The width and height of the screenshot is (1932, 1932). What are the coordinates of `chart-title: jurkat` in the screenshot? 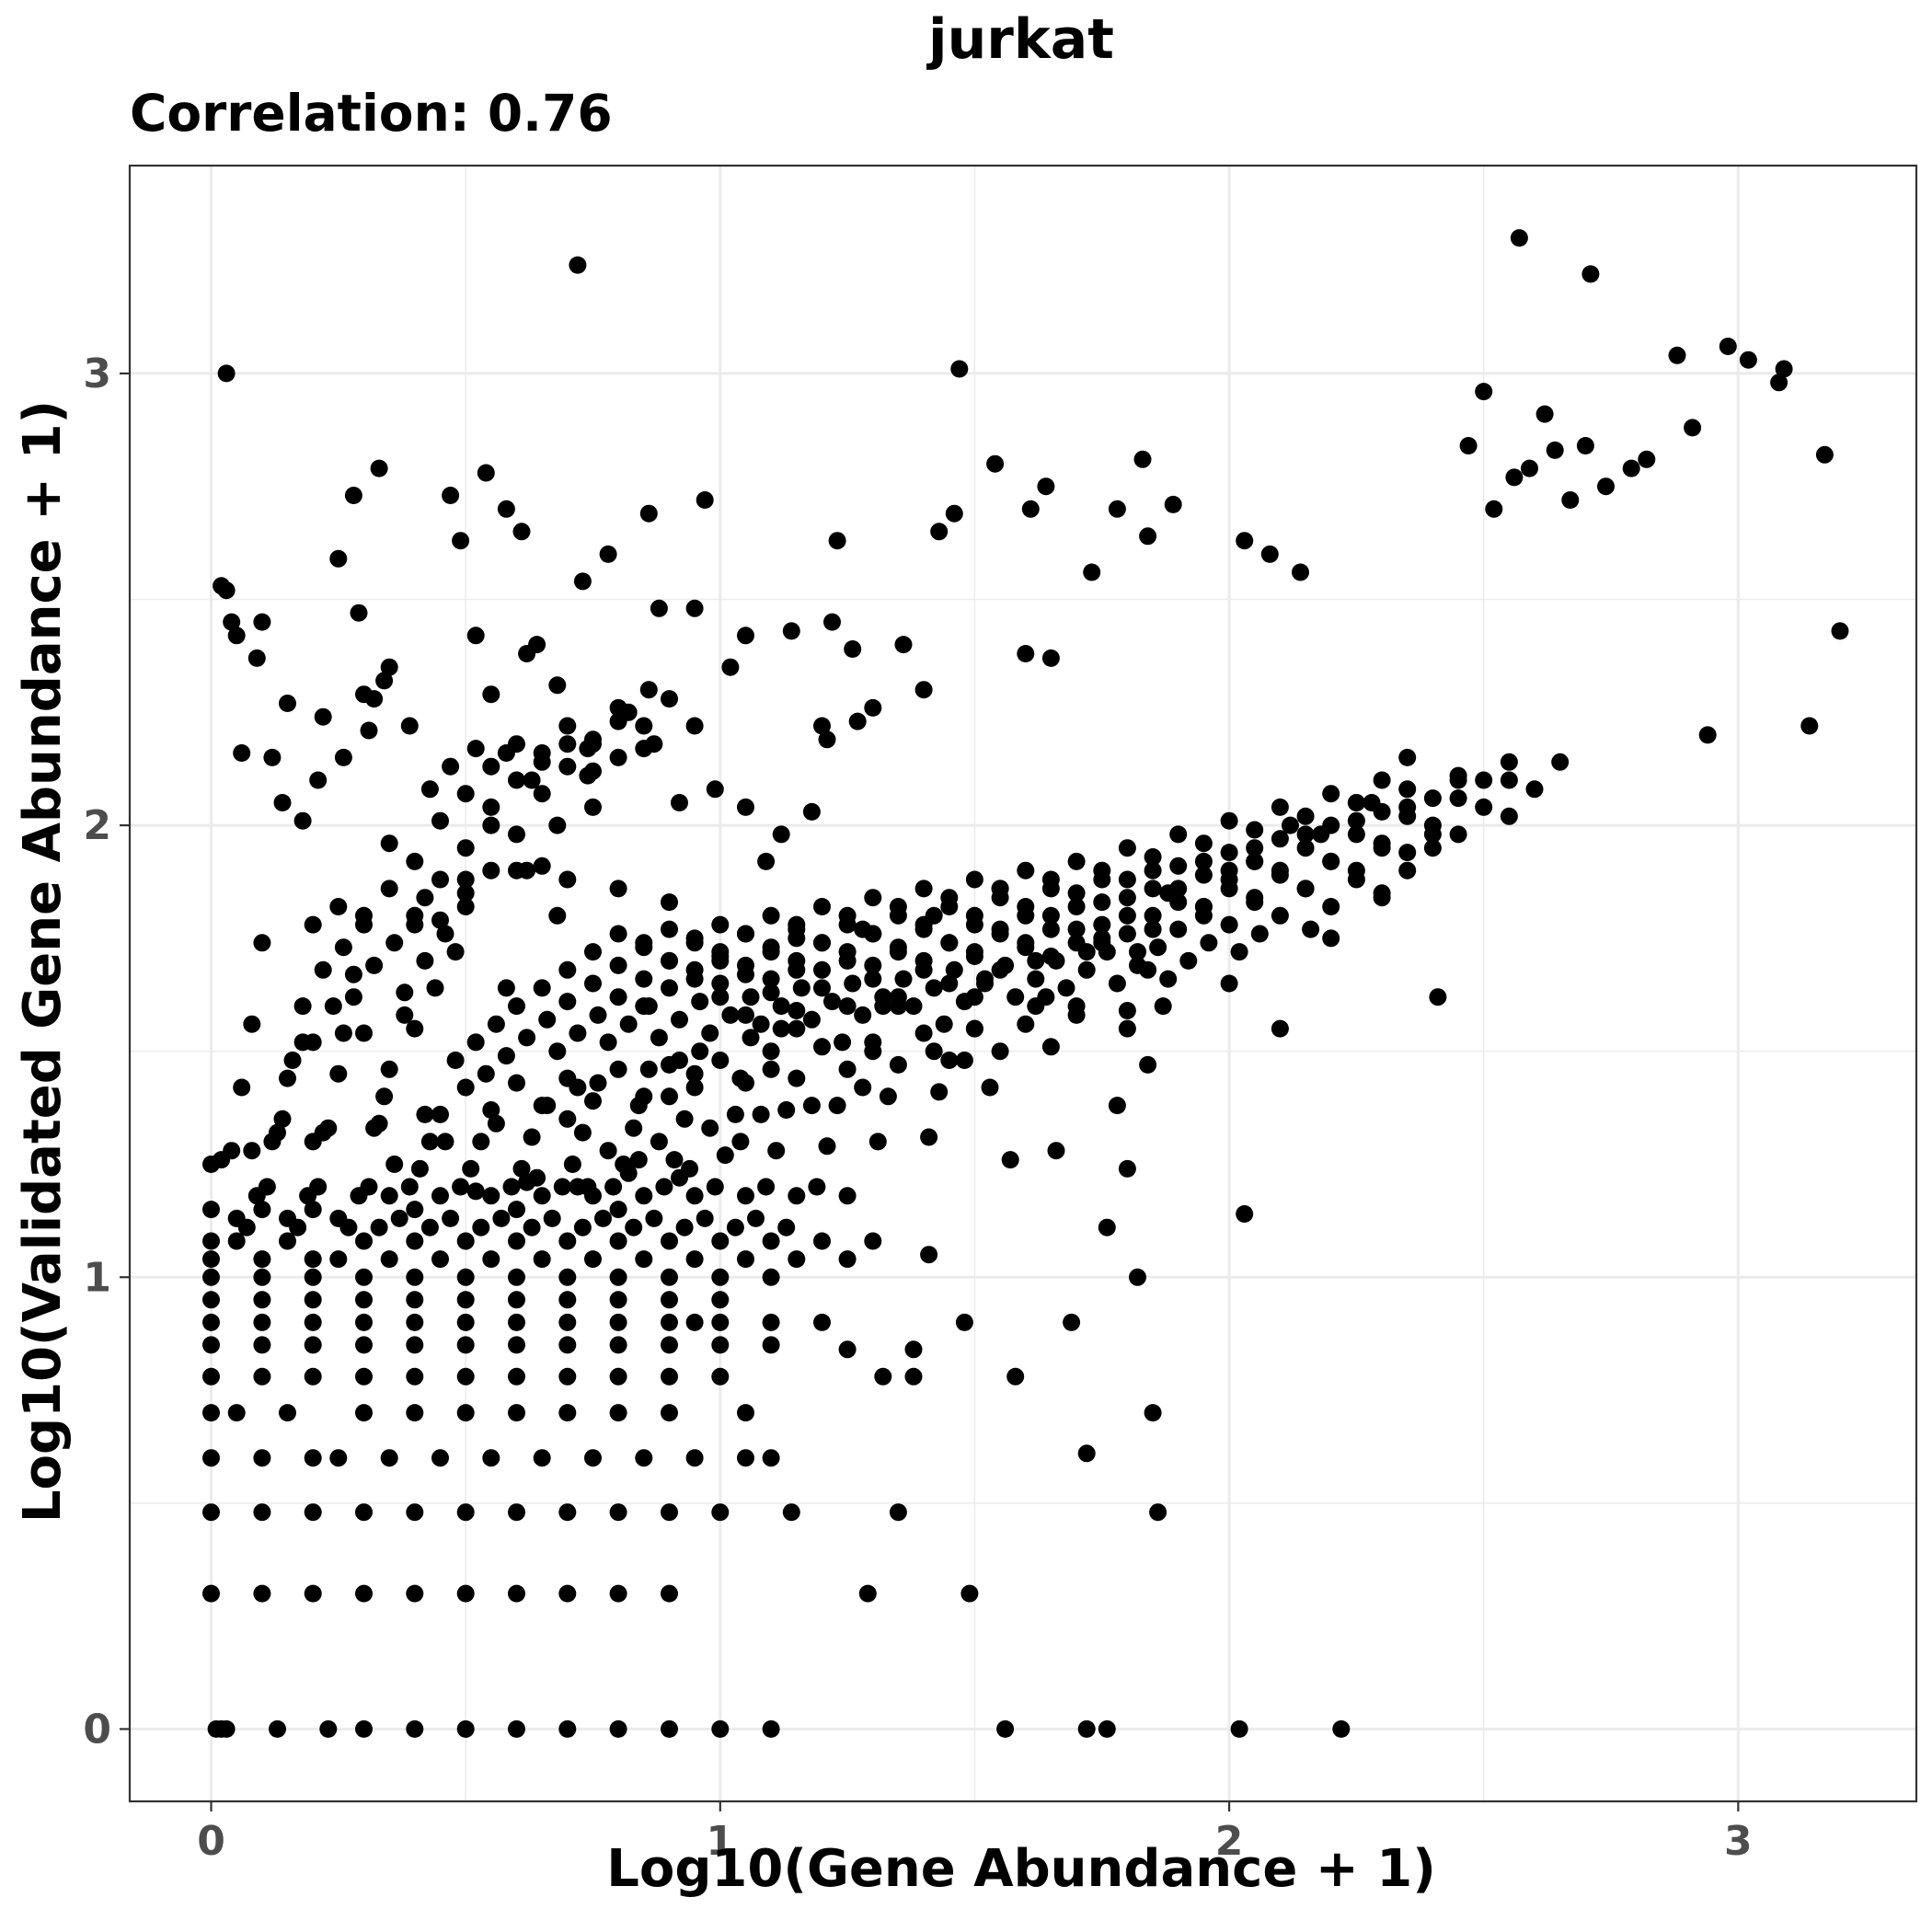 It's located at (1020, 39).